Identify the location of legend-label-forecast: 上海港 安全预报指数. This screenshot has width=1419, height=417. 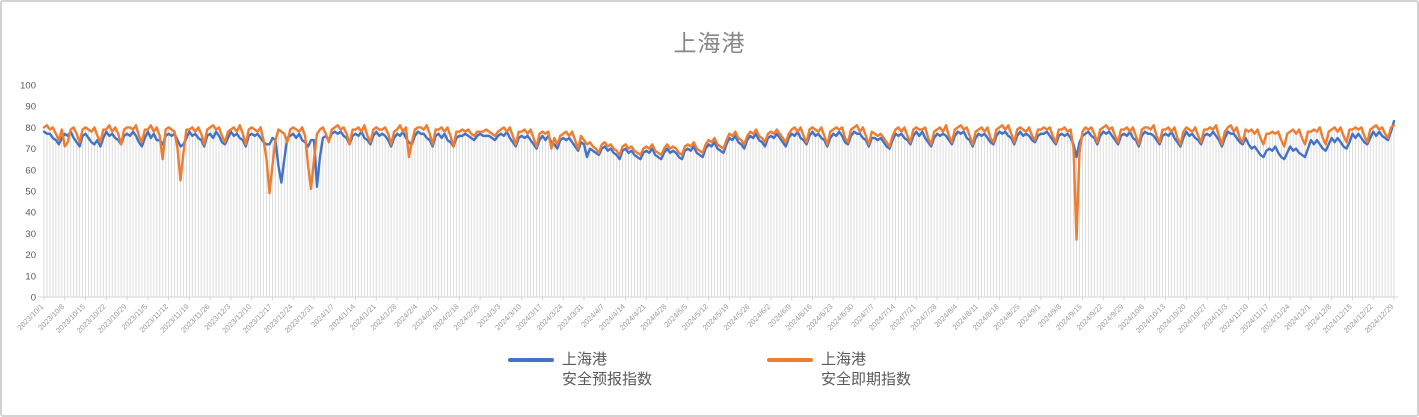
(606, 370).